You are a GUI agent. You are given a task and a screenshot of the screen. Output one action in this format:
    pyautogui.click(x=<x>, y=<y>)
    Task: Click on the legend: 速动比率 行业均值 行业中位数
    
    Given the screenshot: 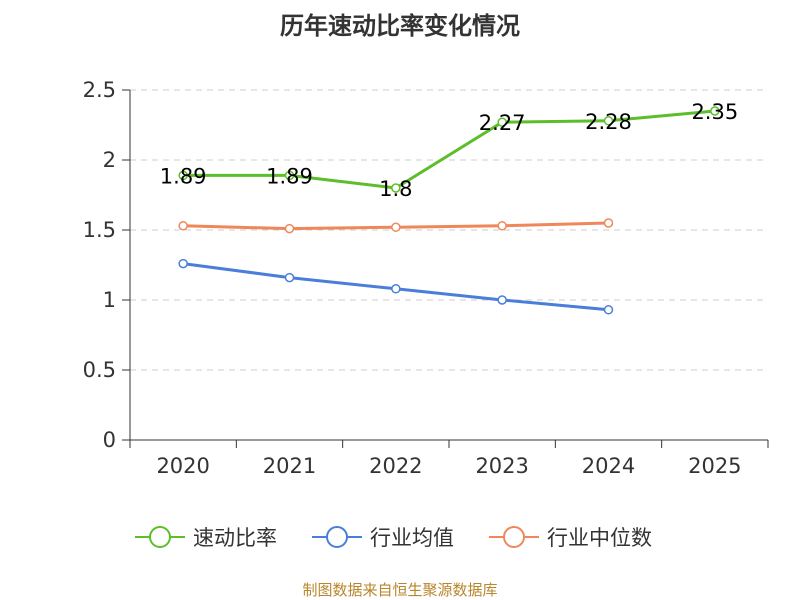 What is the action you would take?
    pyautogui.click(x=393, y=538)
    